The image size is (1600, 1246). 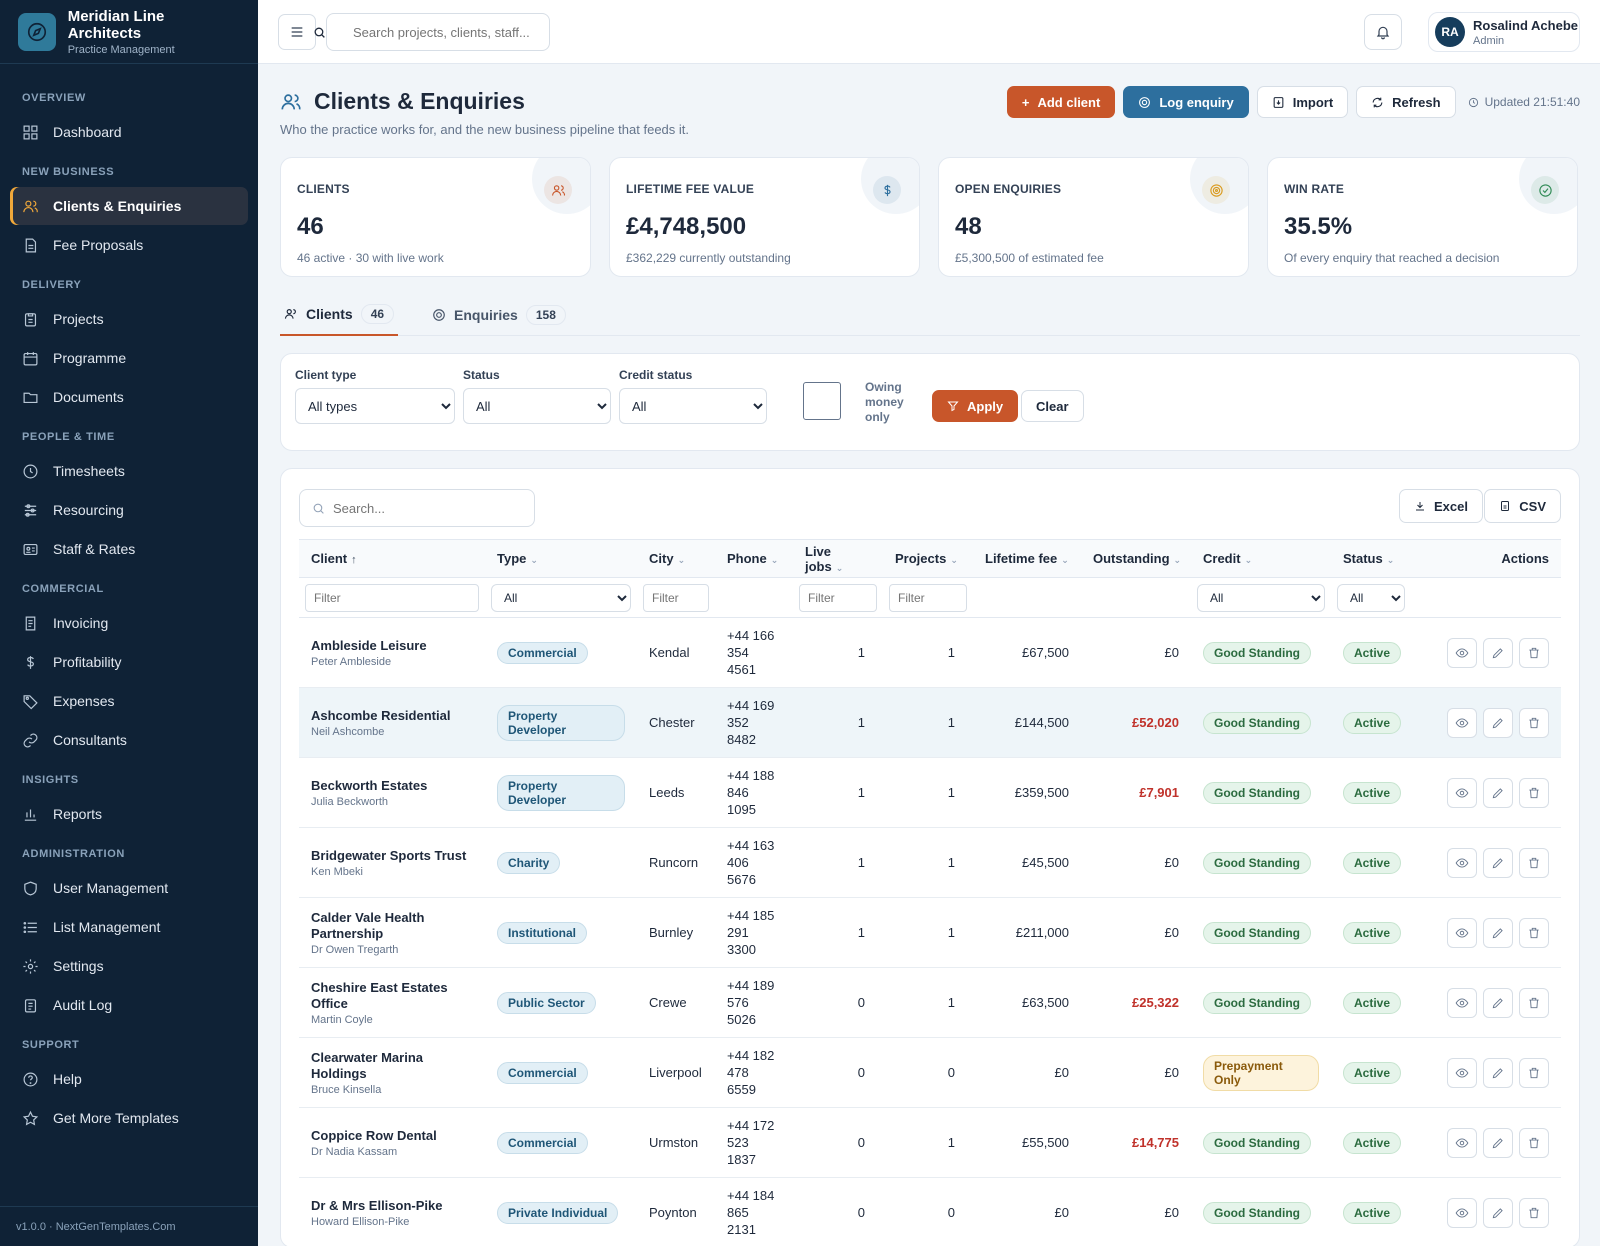 What do you see at coordinates (1061, 102) in the screenshot?
I see `add-client-button: + Add client` at bounding box center [1061, 102].